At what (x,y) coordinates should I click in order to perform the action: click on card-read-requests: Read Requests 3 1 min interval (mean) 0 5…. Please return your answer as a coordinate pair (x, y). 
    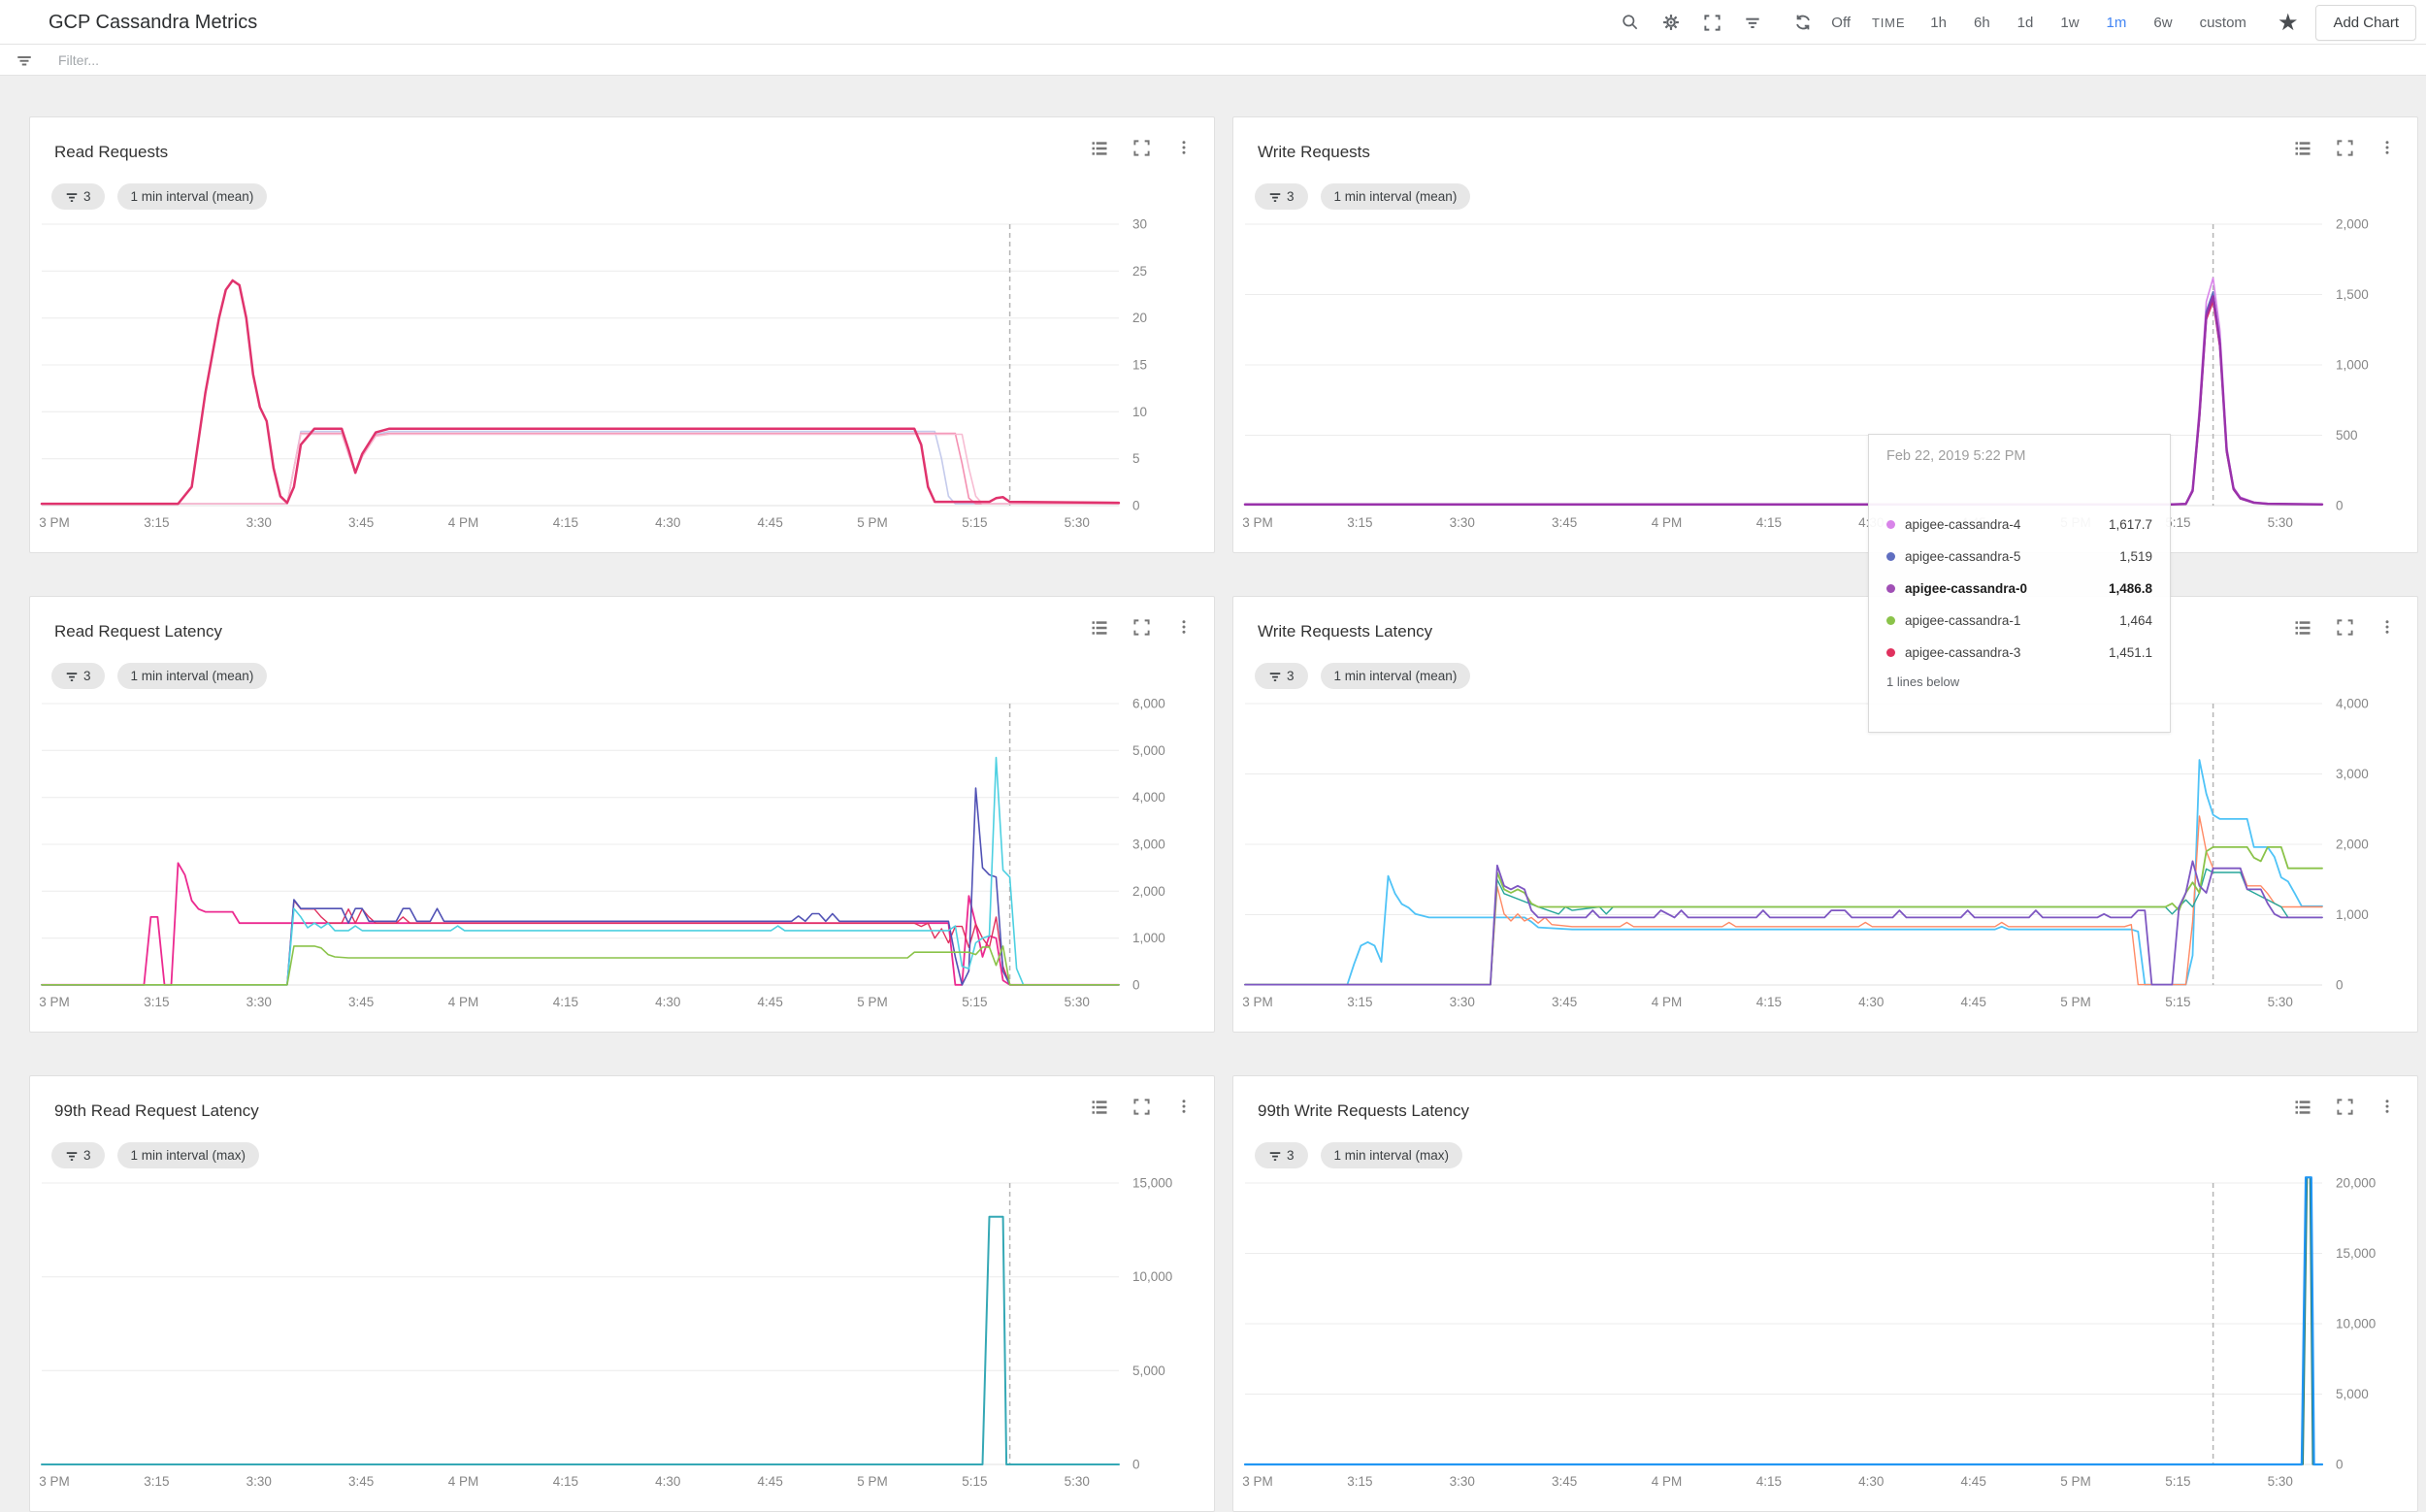
    Looking at the image, I should click on (622, 334).